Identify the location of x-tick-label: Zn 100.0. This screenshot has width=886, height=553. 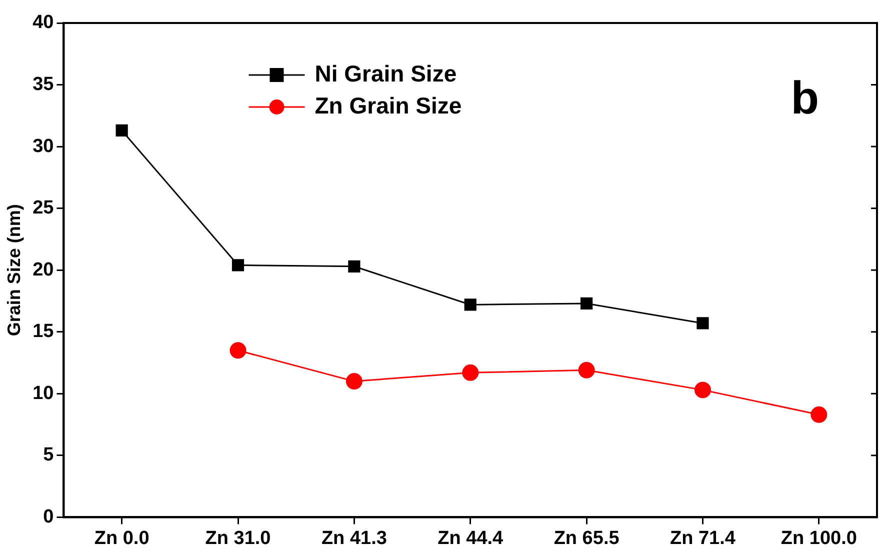
(818, 538).